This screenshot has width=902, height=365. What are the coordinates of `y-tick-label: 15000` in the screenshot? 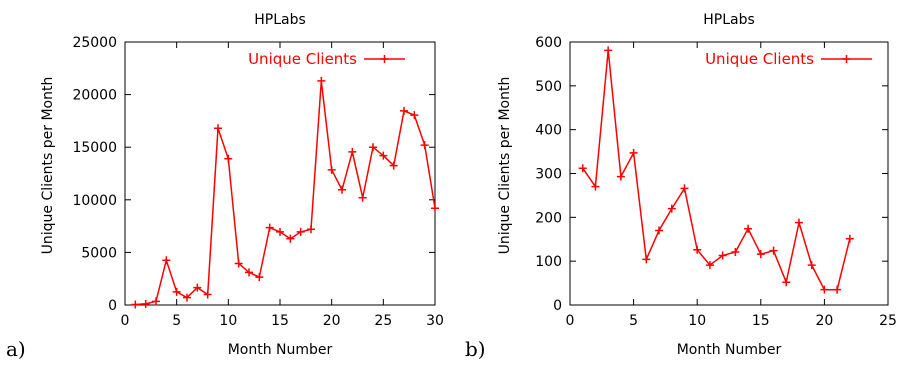 It's located at (94, 148).